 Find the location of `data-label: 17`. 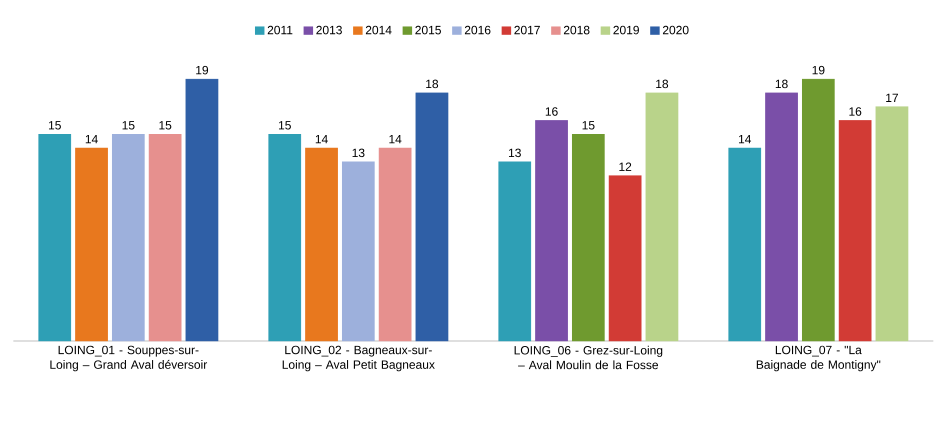

data-label: 17 is located at coordinates (892, 98).